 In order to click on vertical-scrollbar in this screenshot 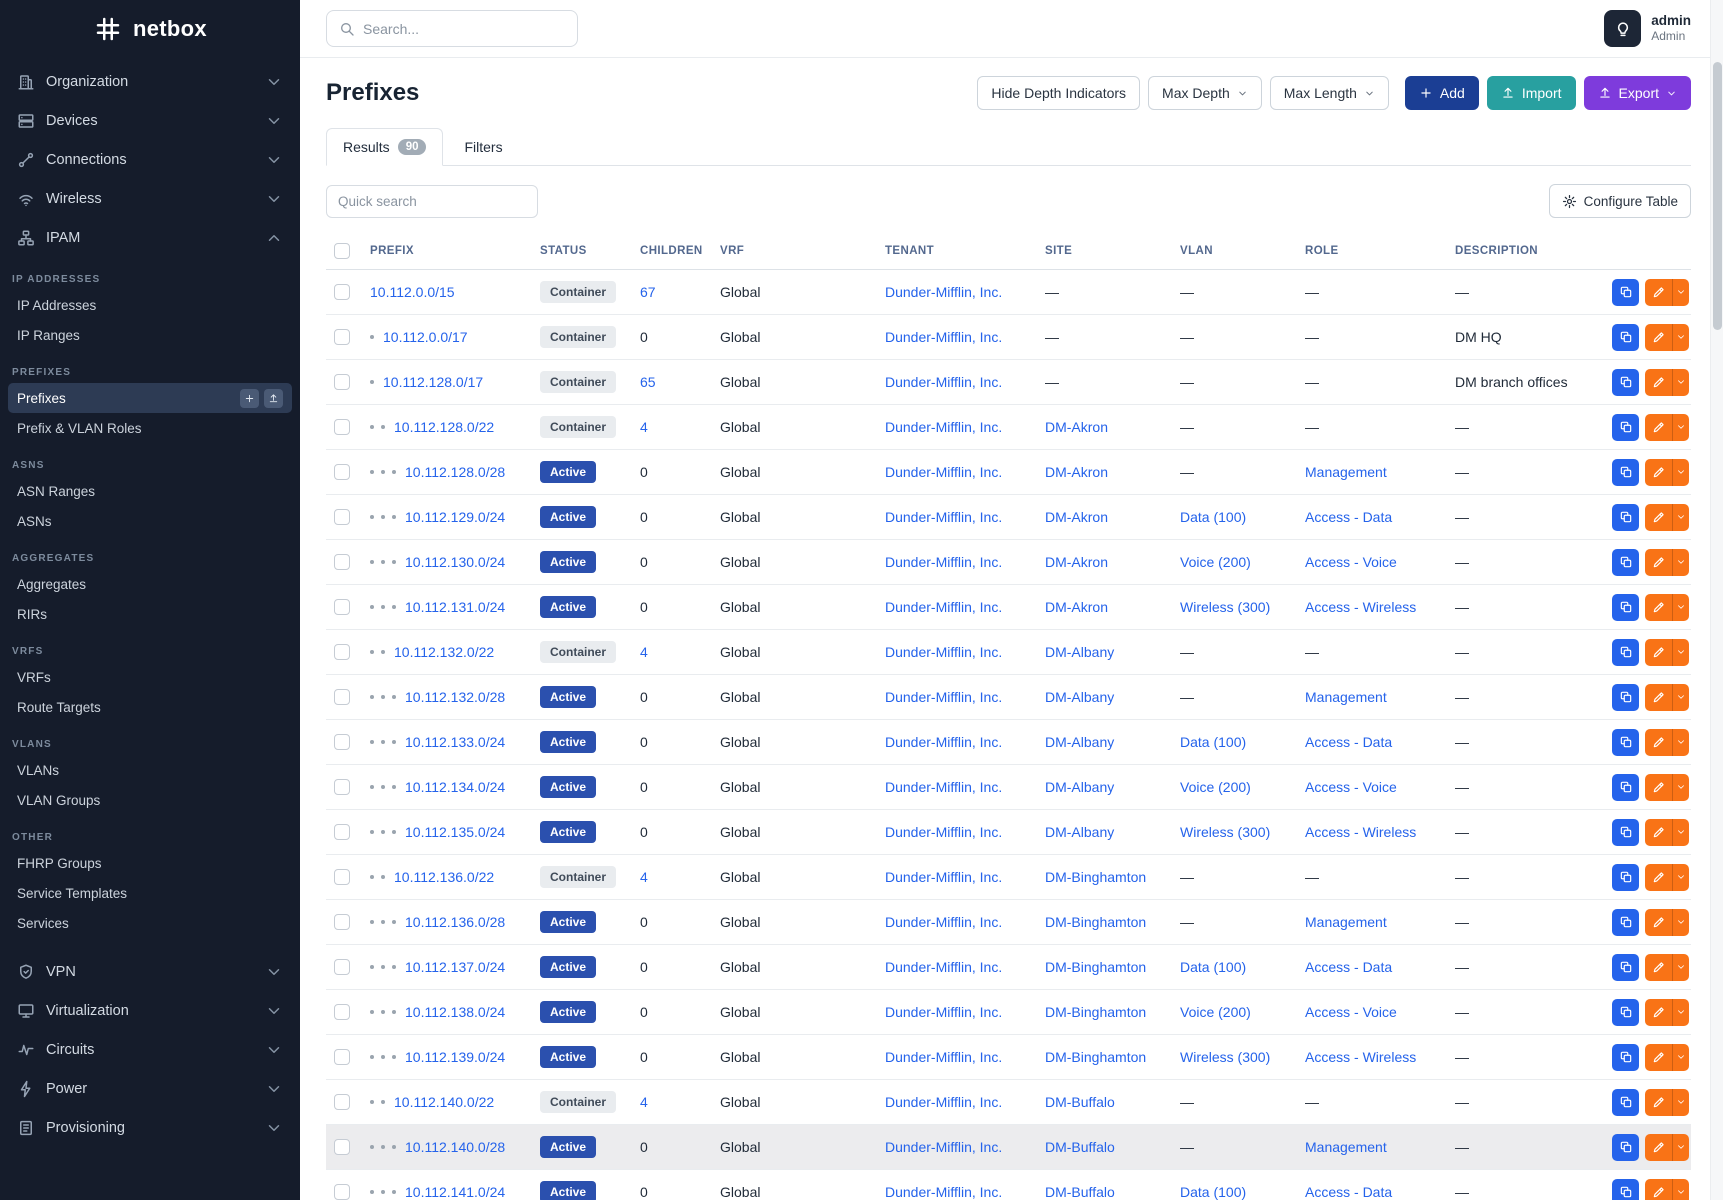, I will do `click(1716, 600)`.